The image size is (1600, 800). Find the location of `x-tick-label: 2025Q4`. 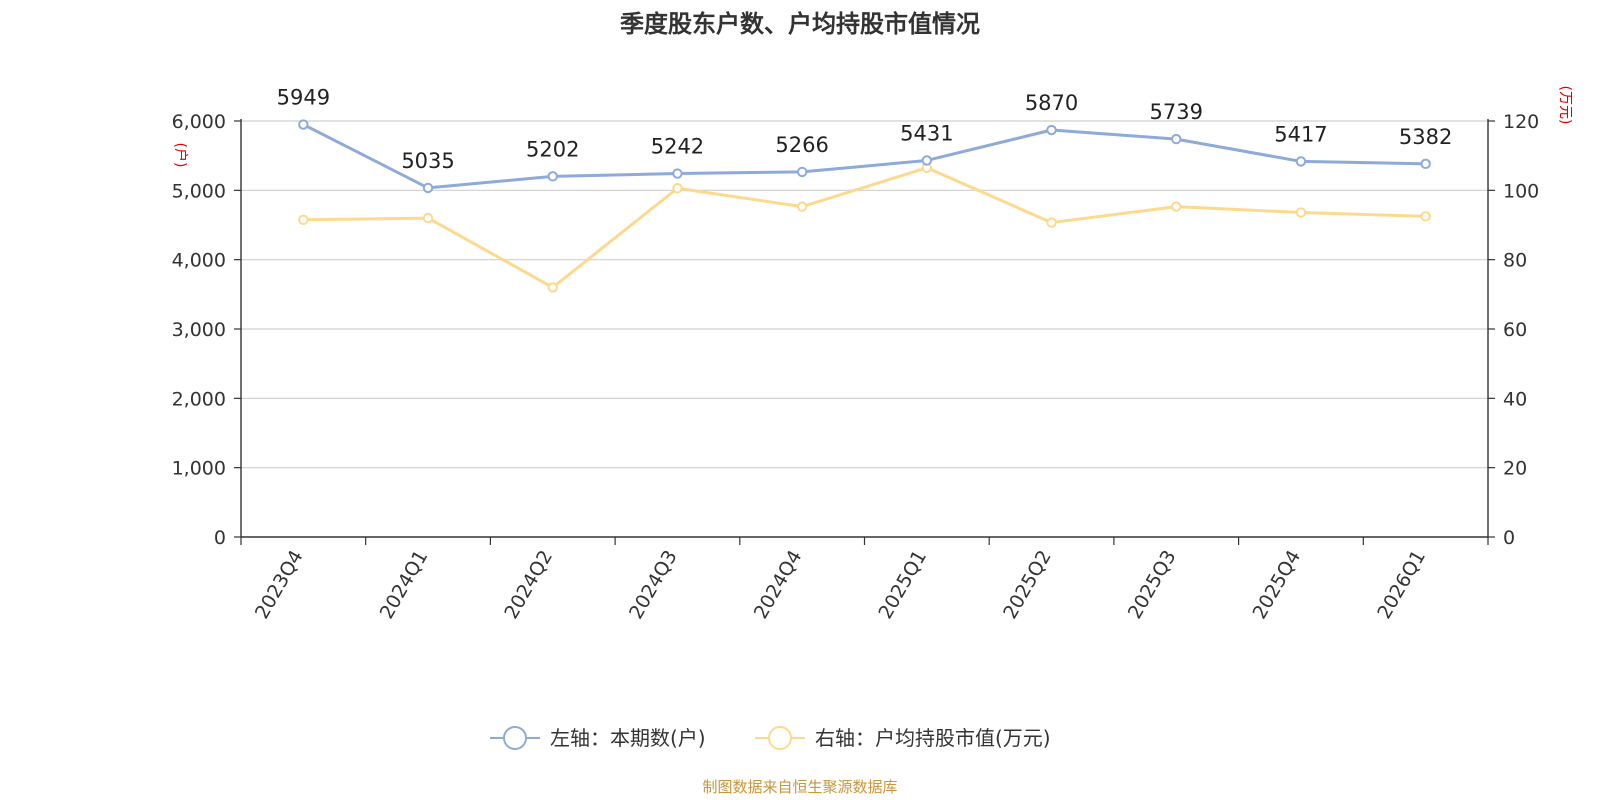

x-tick-label: 2025Q4 is located at coordinates (1277, 585).